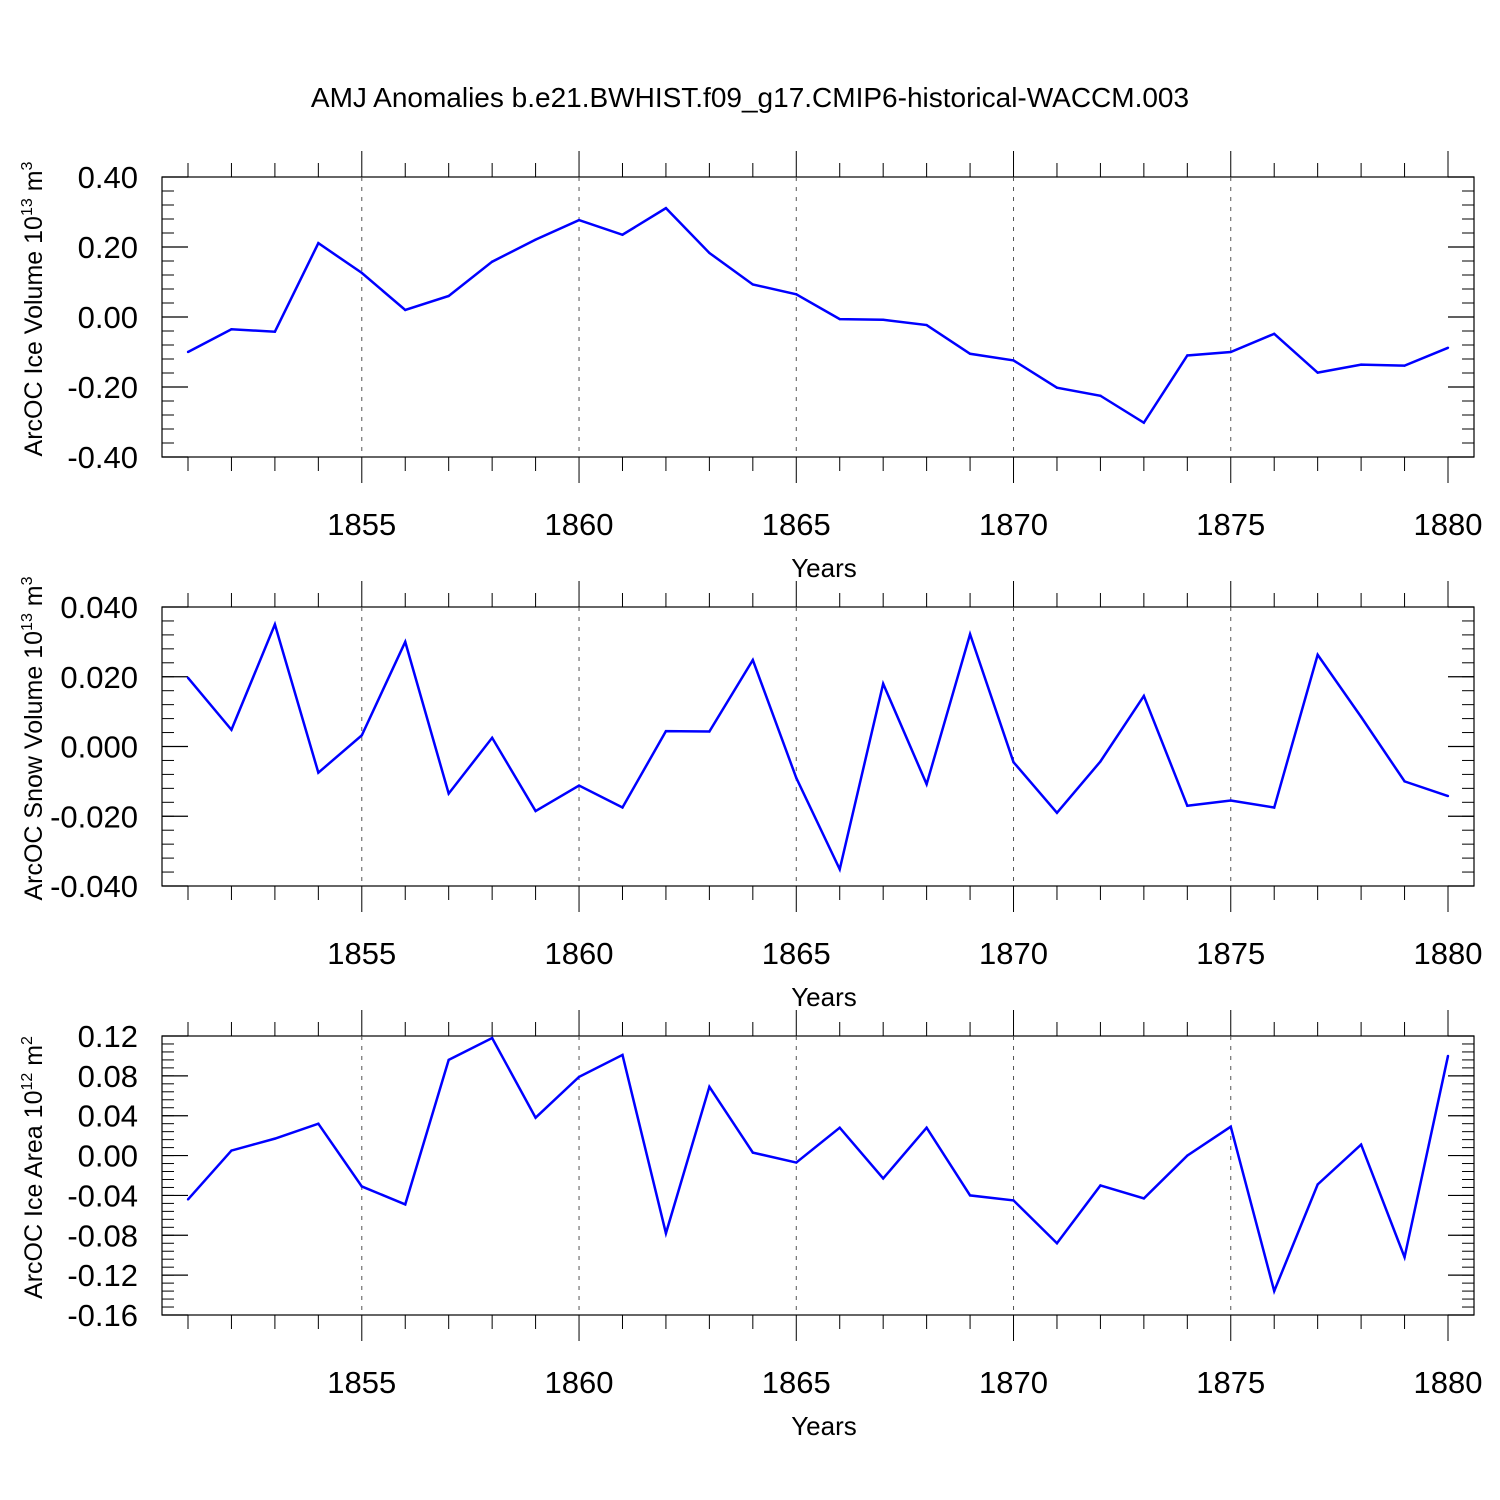  I want to click on y-axis-label-power: 3, so click(27, 580).